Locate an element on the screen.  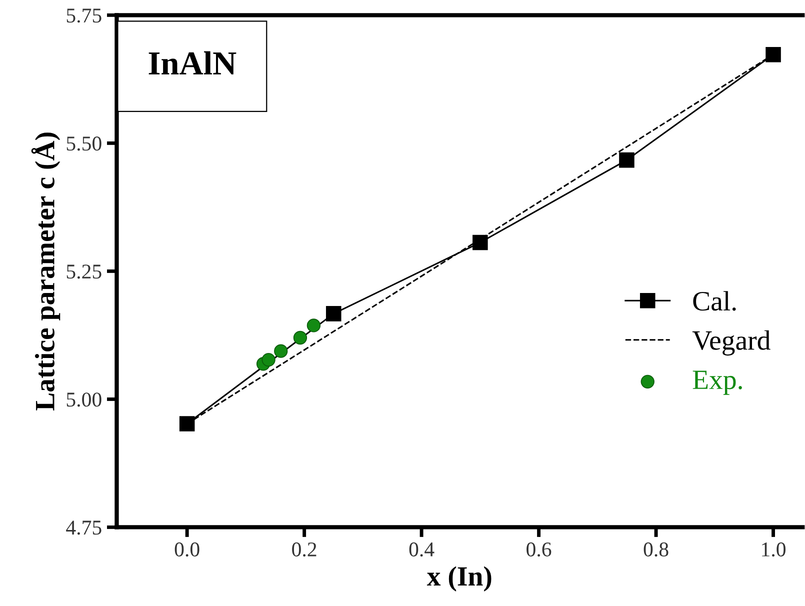
legend-label: Vegard is located at coordinates (731, 343).